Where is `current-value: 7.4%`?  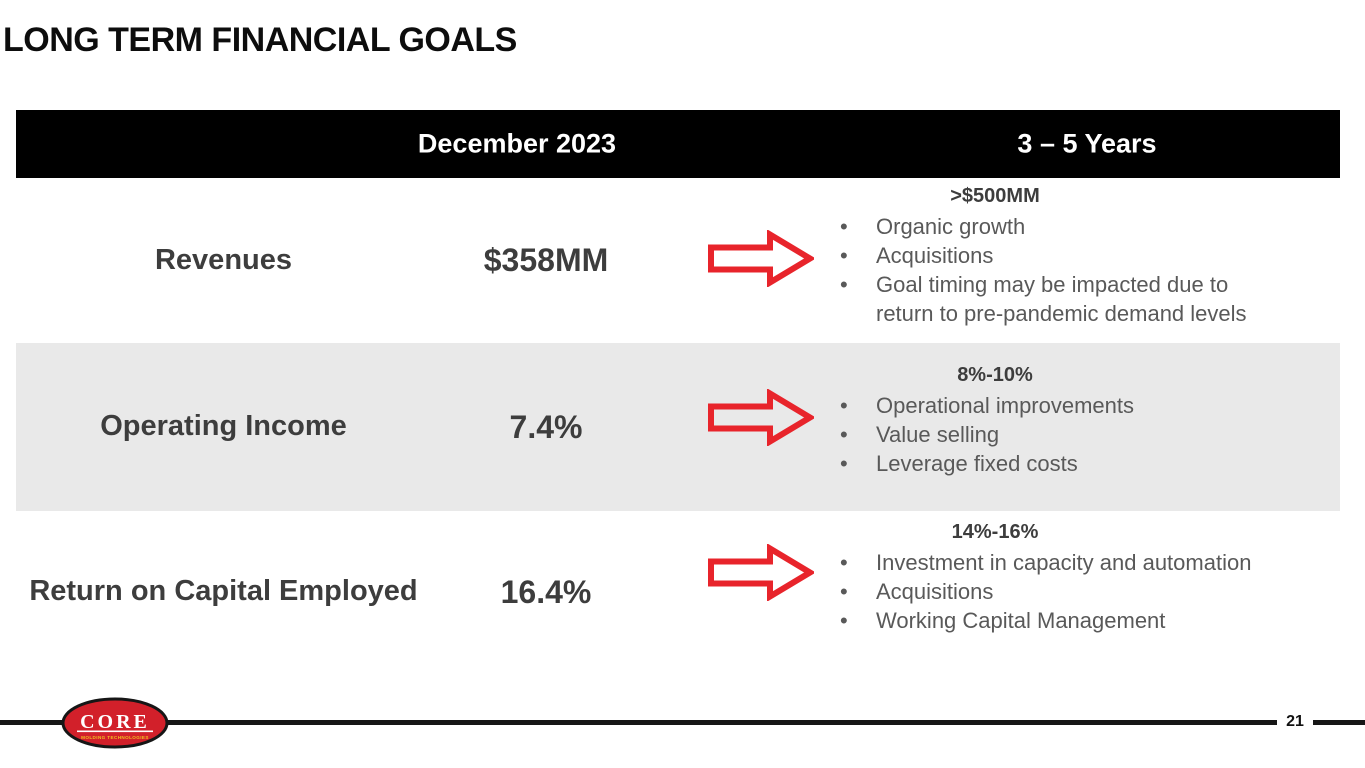
current-value: 7.4% is located at coordinates (546, 426).